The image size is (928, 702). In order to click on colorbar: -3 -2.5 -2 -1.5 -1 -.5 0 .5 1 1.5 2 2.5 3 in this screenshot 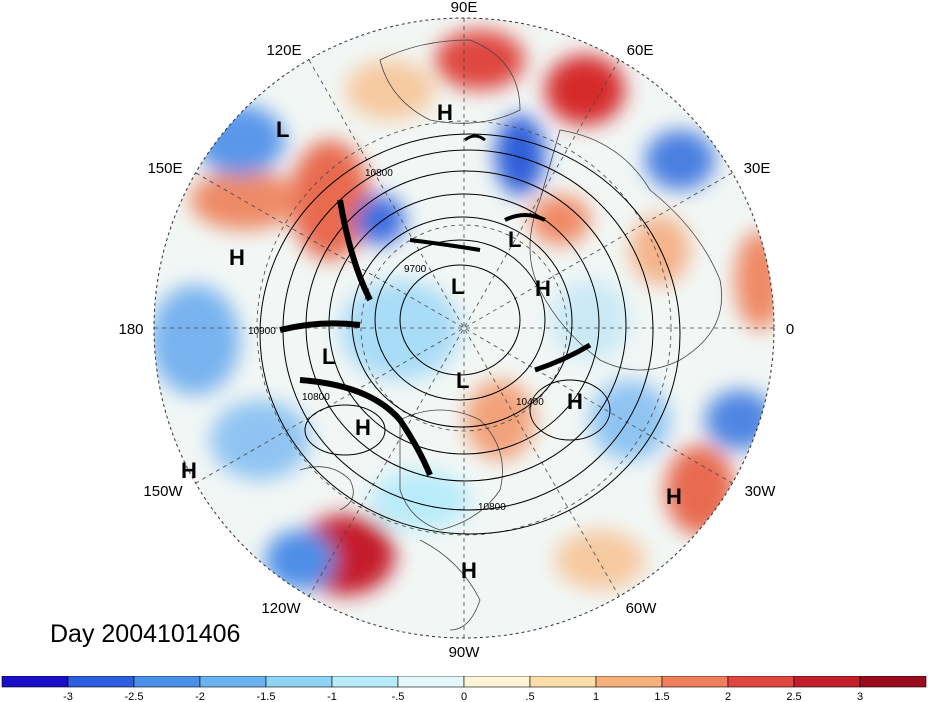, I will do `click(464, 689)`.